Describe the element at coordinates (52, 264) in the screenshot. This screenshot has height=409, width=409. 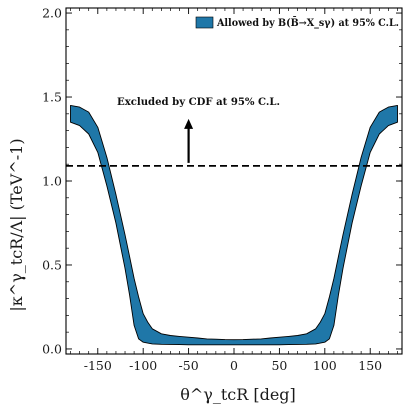
I see `y-tick-label: 0.5` at that location.